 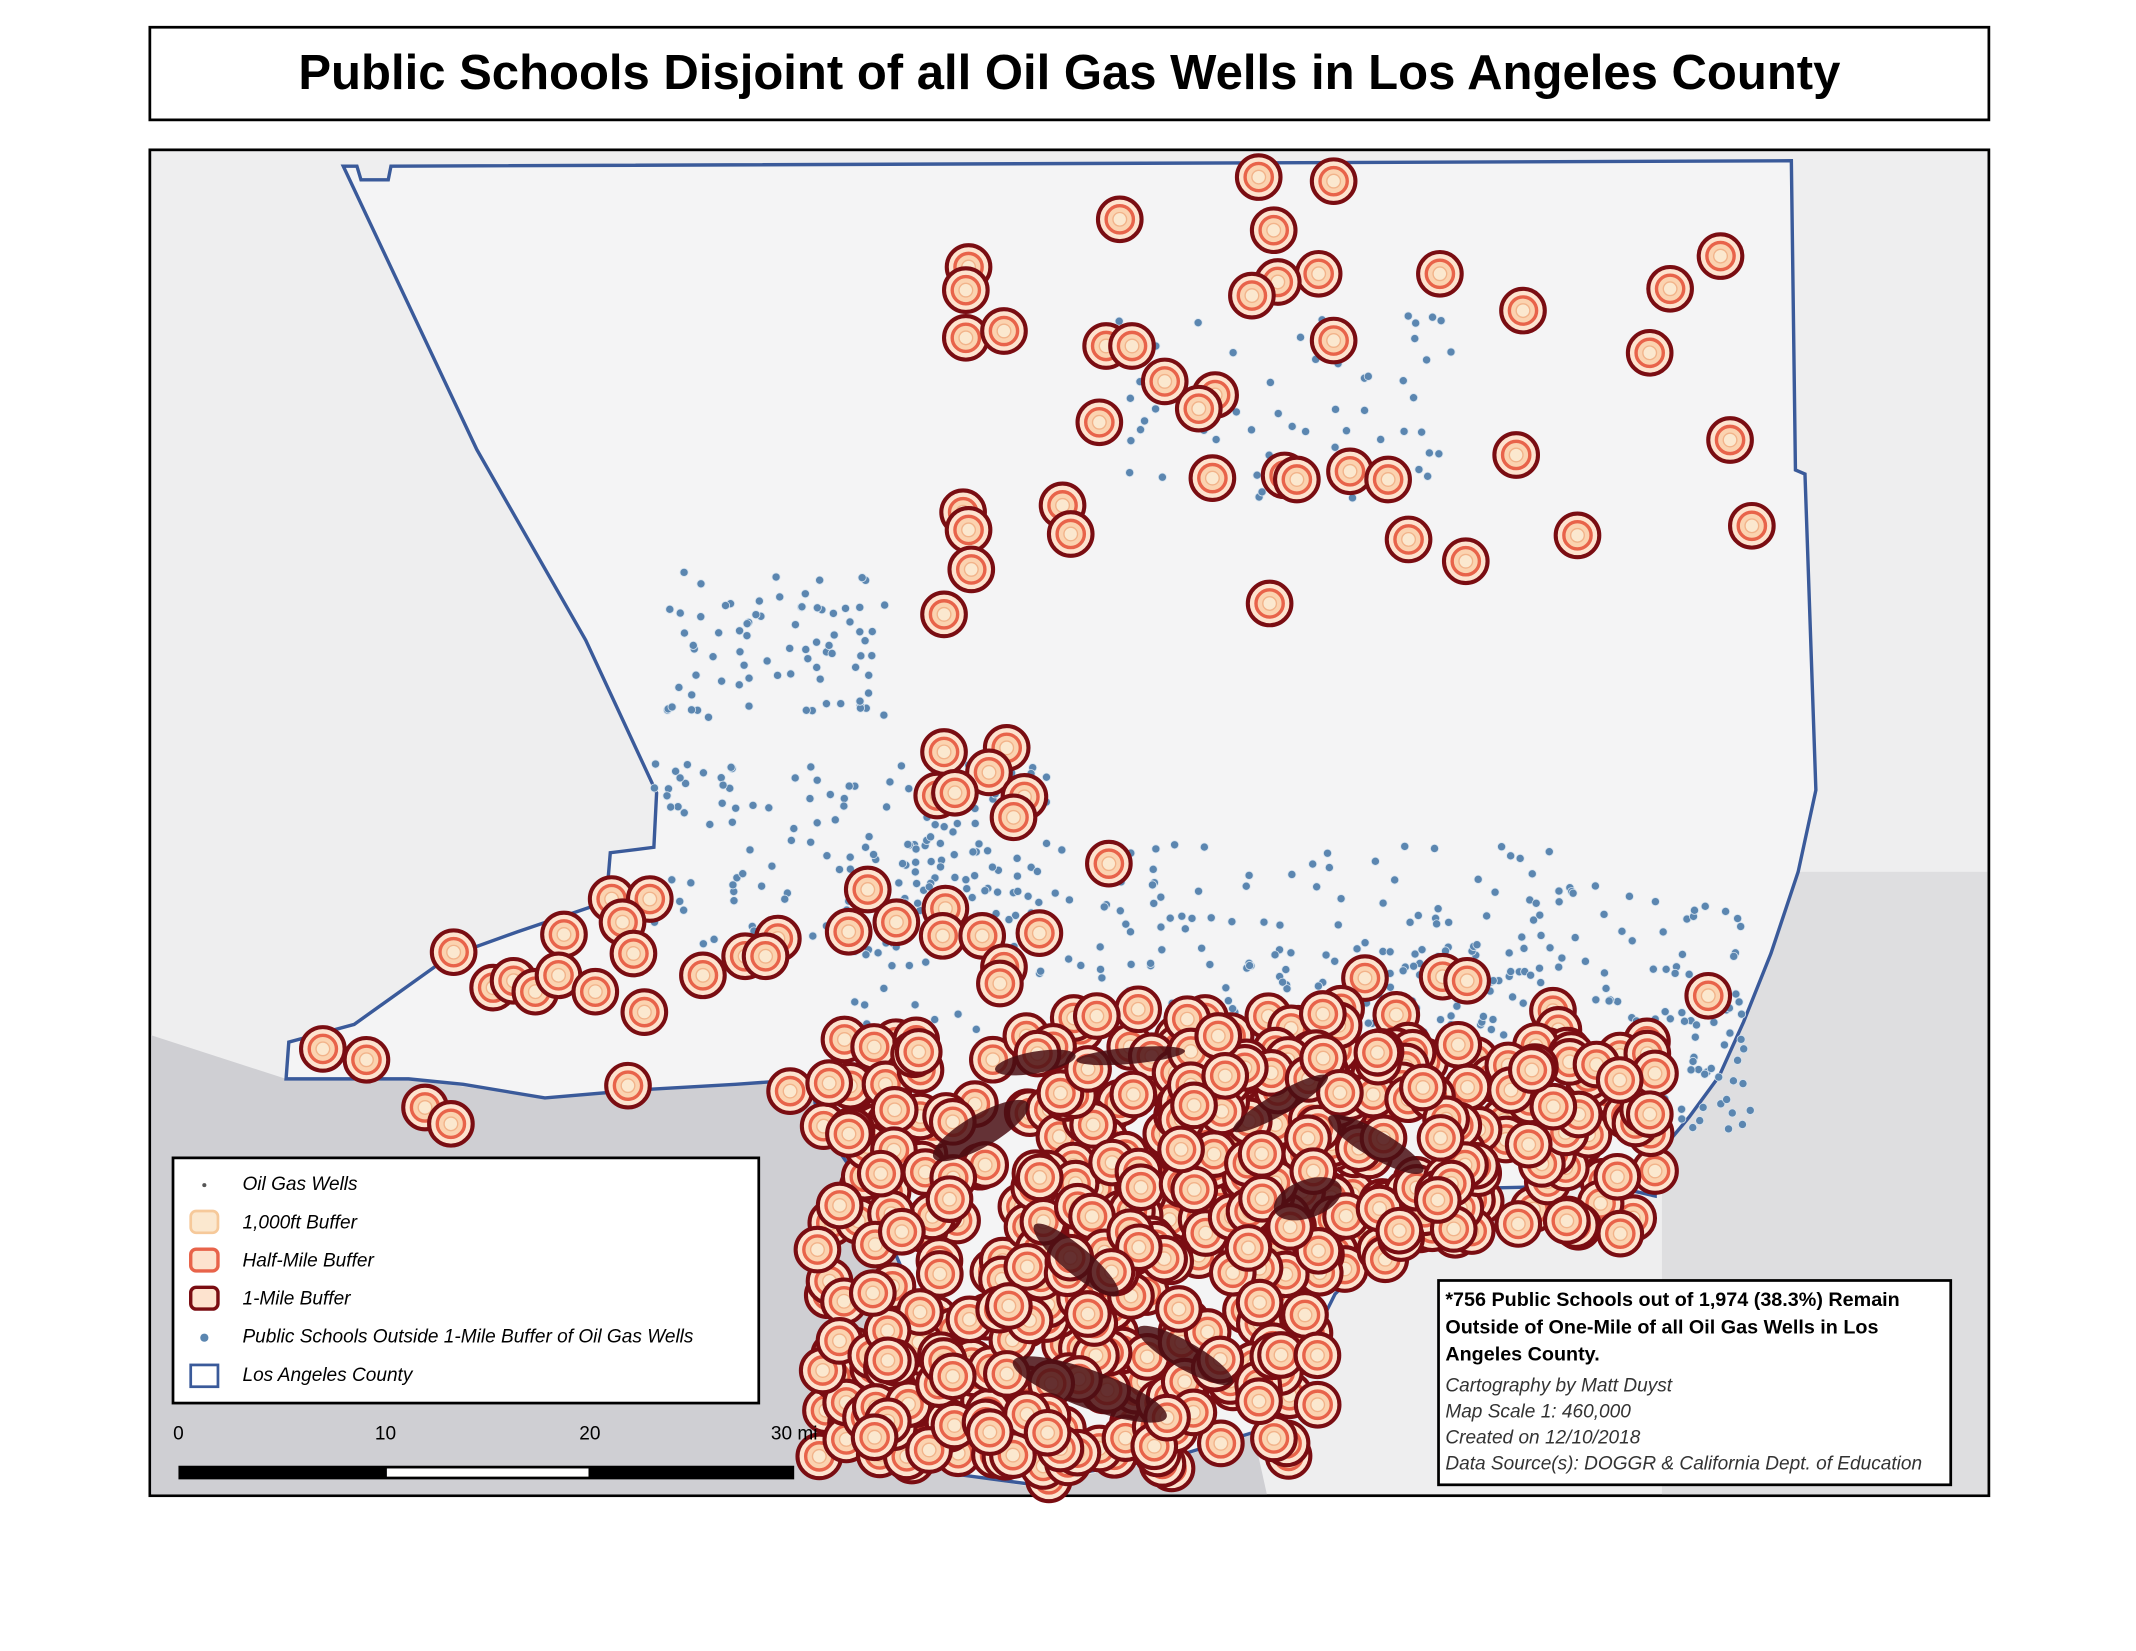 I want to click on legend-label: Oil Gas Wells, so click(x=300, y=1184).